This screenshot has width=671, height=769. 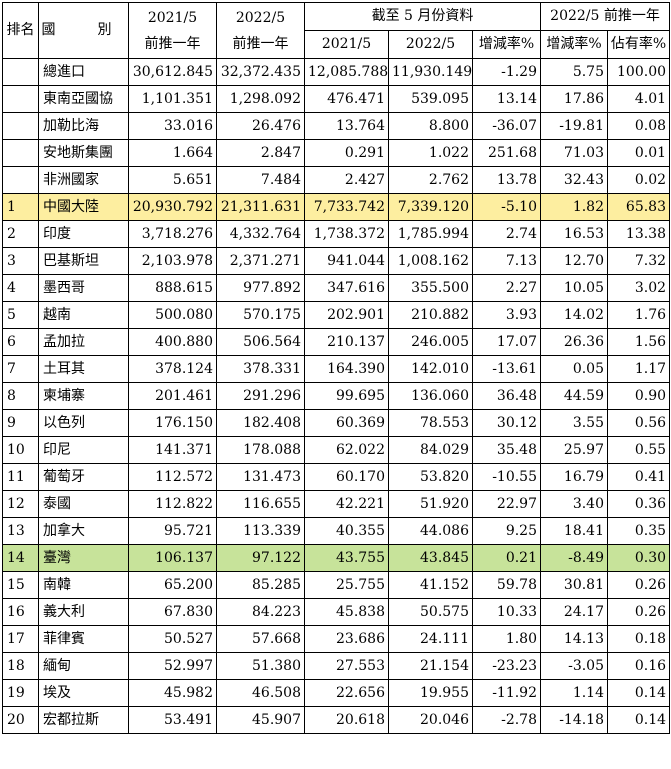 What do you see at coordinates (346, 693) in the screenshot?
I see `may-2021-cell: 22.656` at bounding box center [346, 693].